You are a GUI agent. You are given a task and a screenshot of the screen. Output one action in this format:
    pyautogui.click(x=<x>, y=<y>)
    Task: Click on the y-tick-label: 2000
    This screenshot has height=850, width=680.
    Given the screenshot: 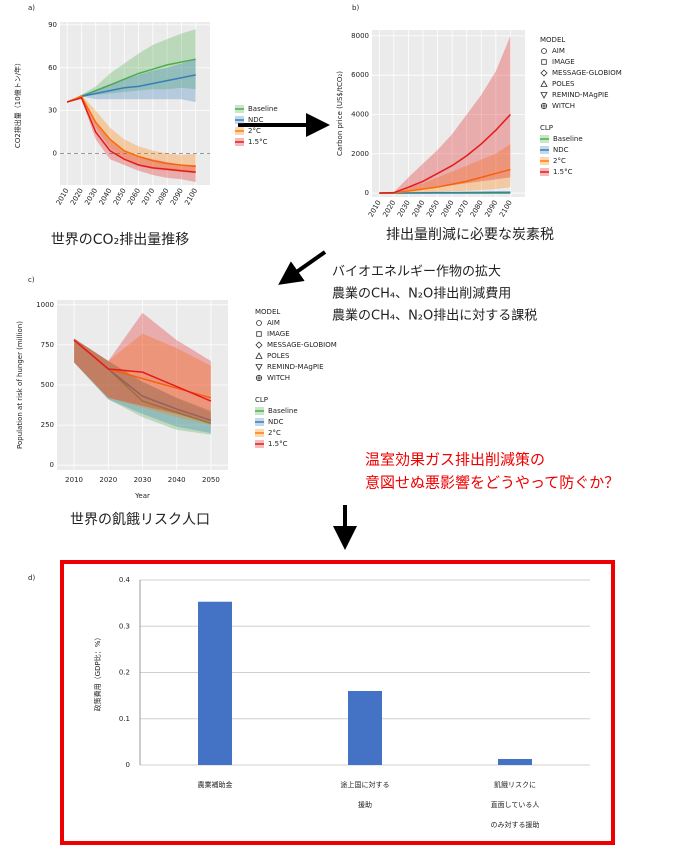 What is the action you would take?
    pyautogui.click(x=360, y=154)
    